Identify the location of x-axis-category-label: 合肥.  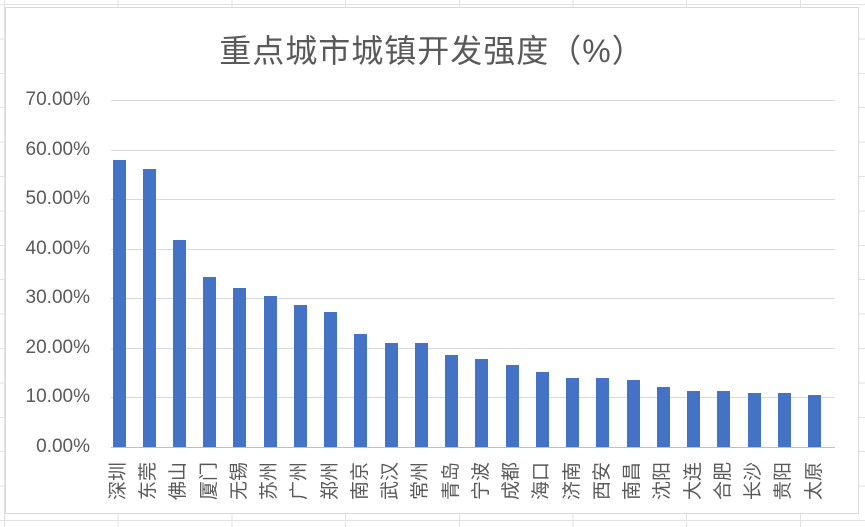
(723, 481).